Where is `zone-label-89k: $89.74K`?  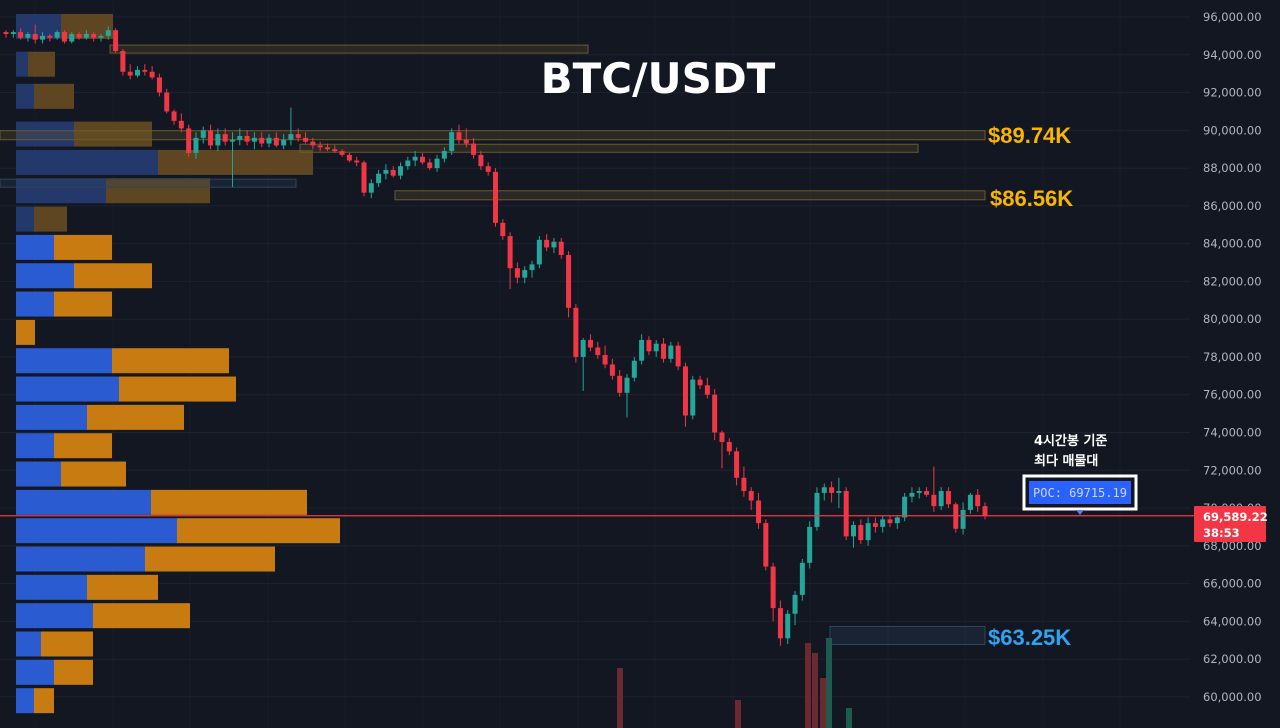 zone-label-89k: $89.74K is located at coordinates (1029, 135).